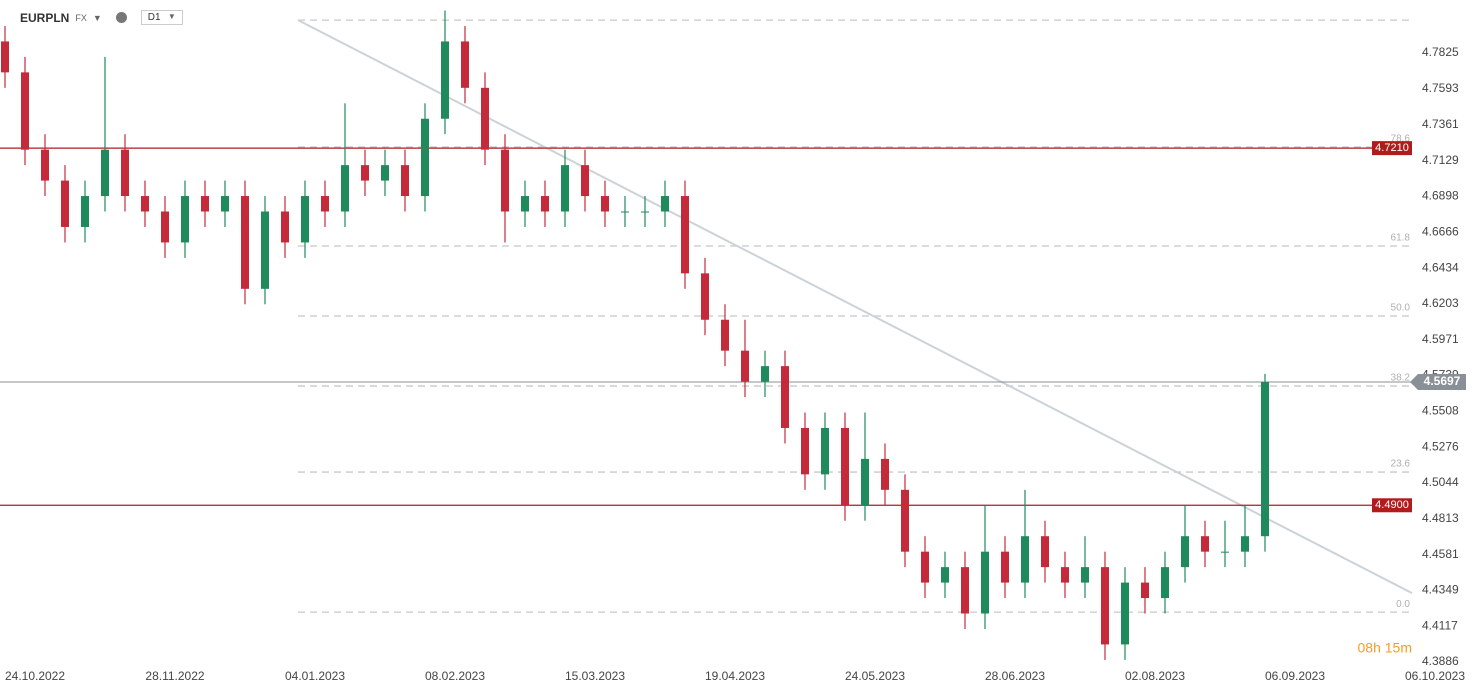 The image size is (1482, 694). What do you see at coordinates (1440, 554) in the screenshot?
I see `y-tick-label: 4.4581` at bounding box center [1440, 554].